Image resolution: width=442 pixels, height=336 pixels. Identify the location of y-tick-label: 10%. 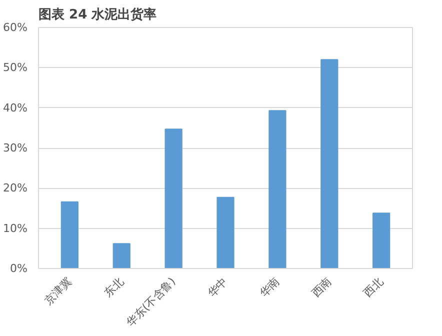
(15, 228).